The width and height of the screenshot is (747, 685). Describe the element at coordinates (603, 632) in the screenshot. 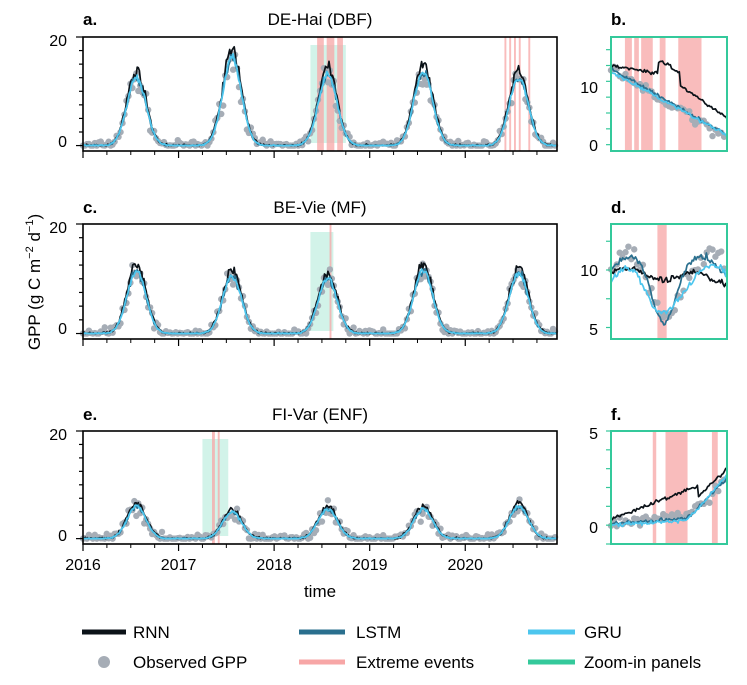

I see `legend-label-gru: GRU` at that location.